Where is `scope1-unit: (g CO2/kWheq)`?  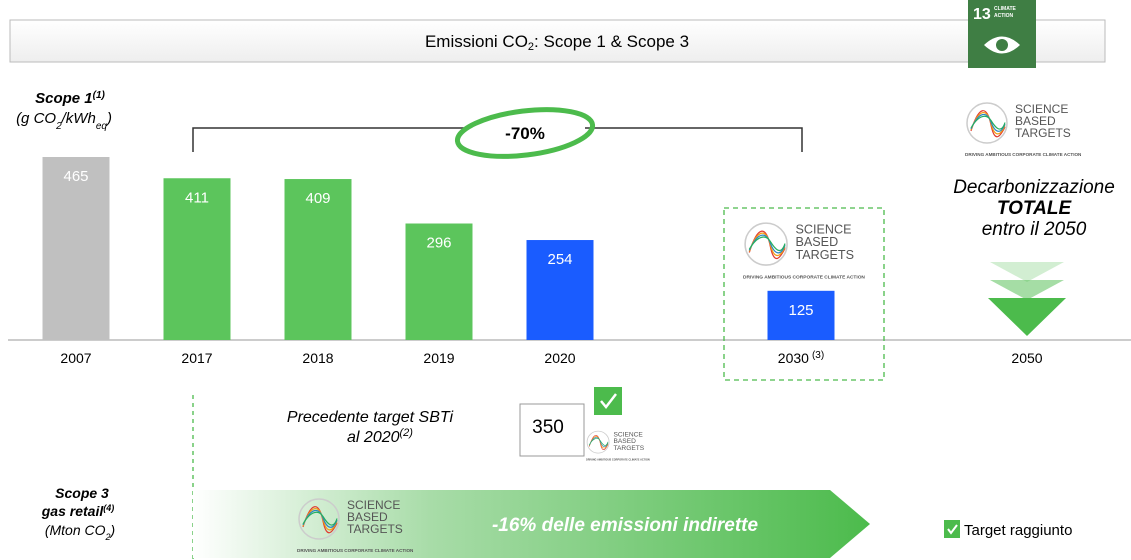 scope1-unit: (g CO2/kWheq) is located at coordinates (64, 121).